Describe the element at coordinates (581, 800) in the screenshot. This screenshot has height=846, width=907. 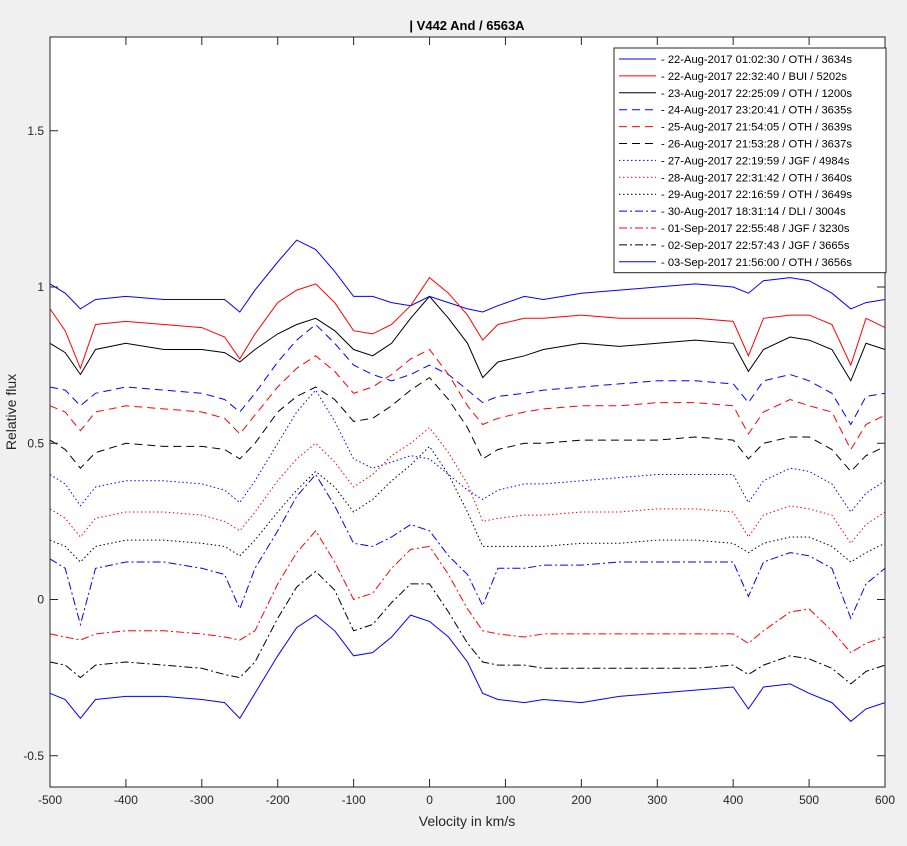
I see `x-tick-label: 200` at that location.